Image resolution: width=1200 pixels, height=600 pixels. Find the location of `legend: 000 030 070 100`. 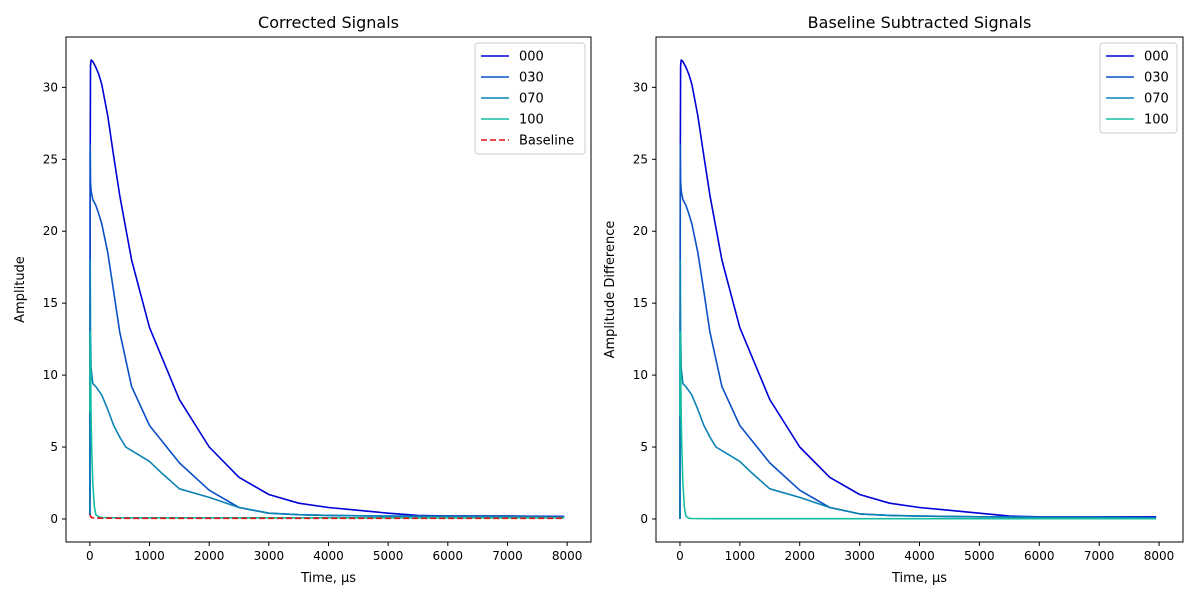

legend: 000 030 070 100 is located at coordinates (1138, 88).